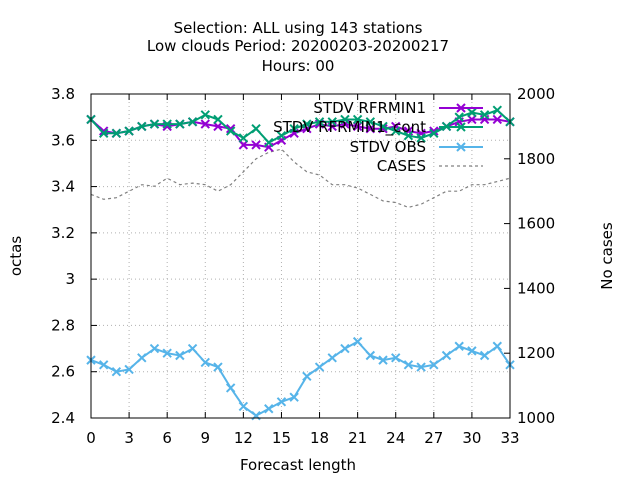 The height and width of the screenshot is (480, 640). I want to click on y-tick-label: 3.4, so click(63, 187).